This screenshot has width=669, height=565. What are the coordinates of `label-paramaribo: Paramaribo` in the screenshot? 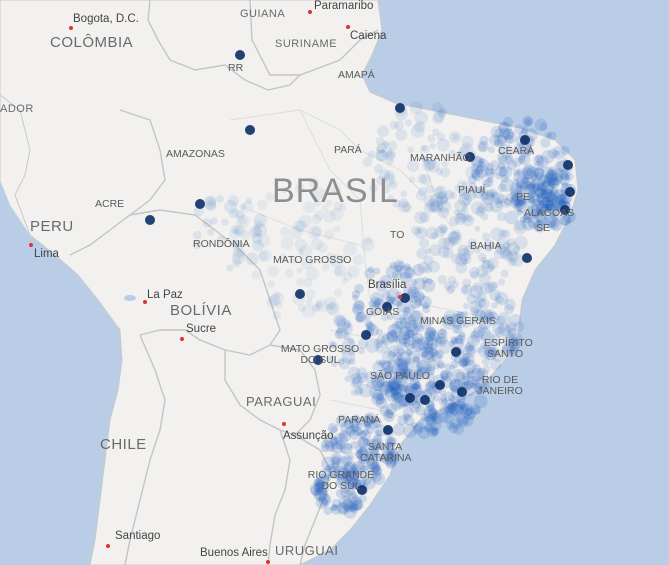 It's located at (344, 6).